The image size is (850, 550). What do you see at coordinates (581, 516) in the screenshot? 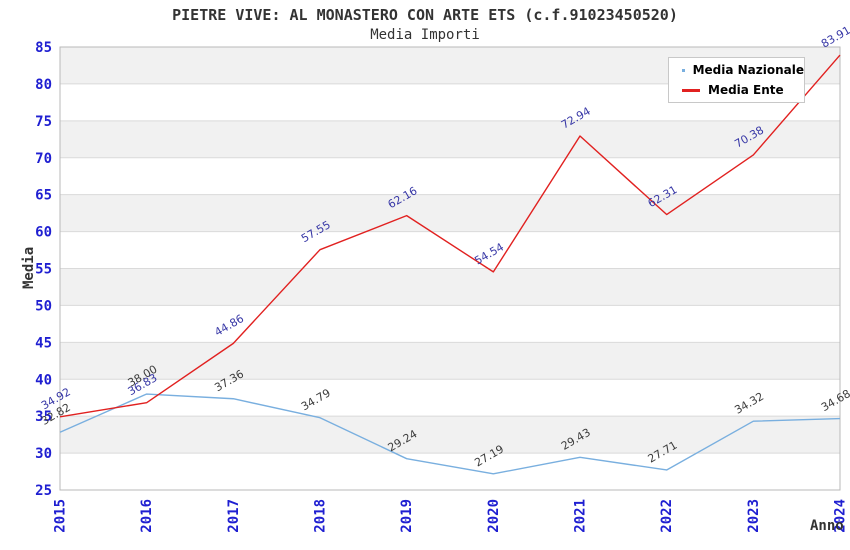
I see `x-tick-label: 2021` at bounding box center [581, 516].